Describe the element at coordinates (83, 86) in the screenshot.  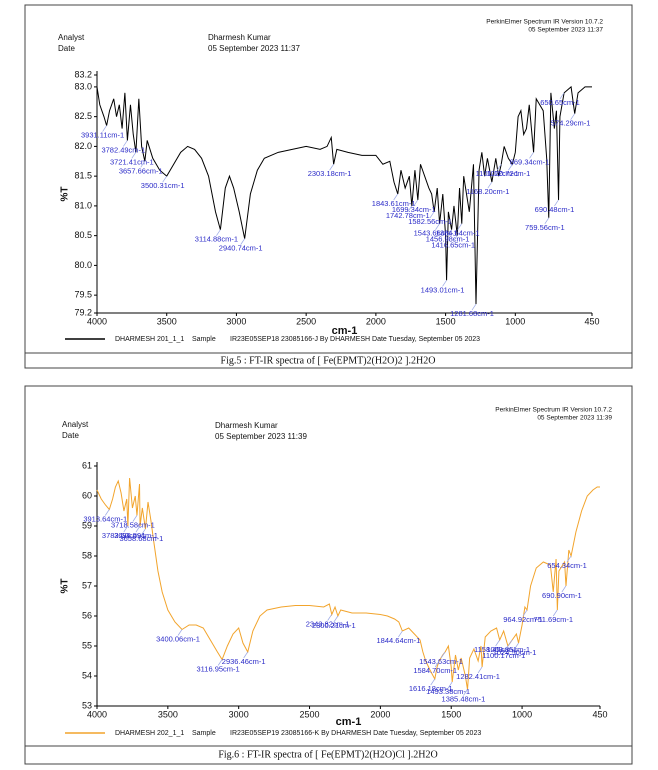
I see `y-tick-label: 83.0` at that location.